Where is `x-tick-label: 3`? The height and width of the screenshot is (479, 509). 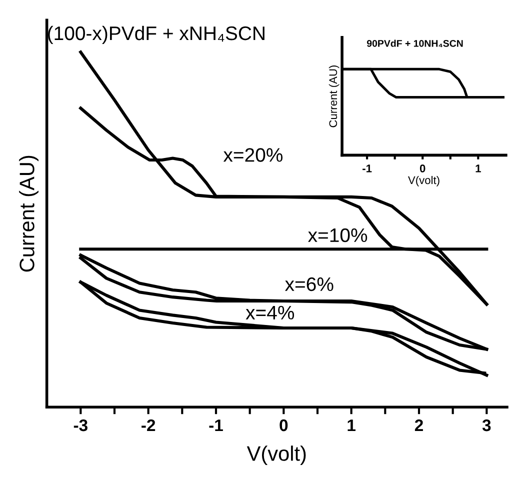
x-tick-label: 3 is located at coordinates (486, 425).